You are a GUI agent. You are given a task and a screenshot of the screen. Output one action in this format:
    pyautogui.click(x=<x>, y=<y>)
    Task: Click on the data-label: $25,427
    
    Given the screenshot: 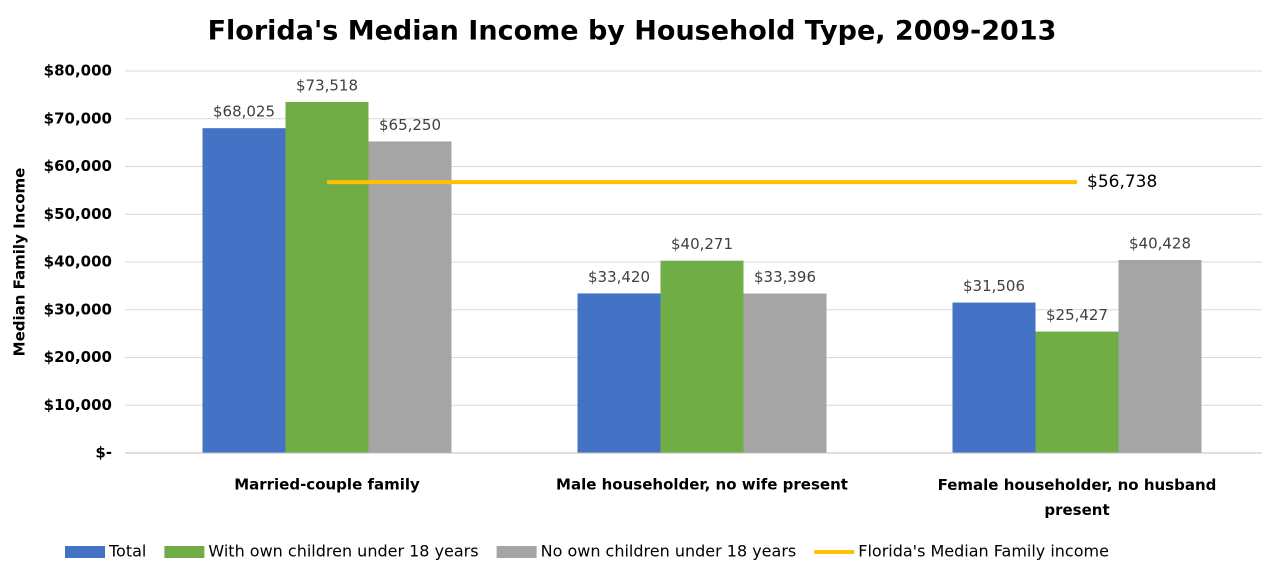 What is the action you would take?
    pyautogui.click(x=1077, y=315)
    